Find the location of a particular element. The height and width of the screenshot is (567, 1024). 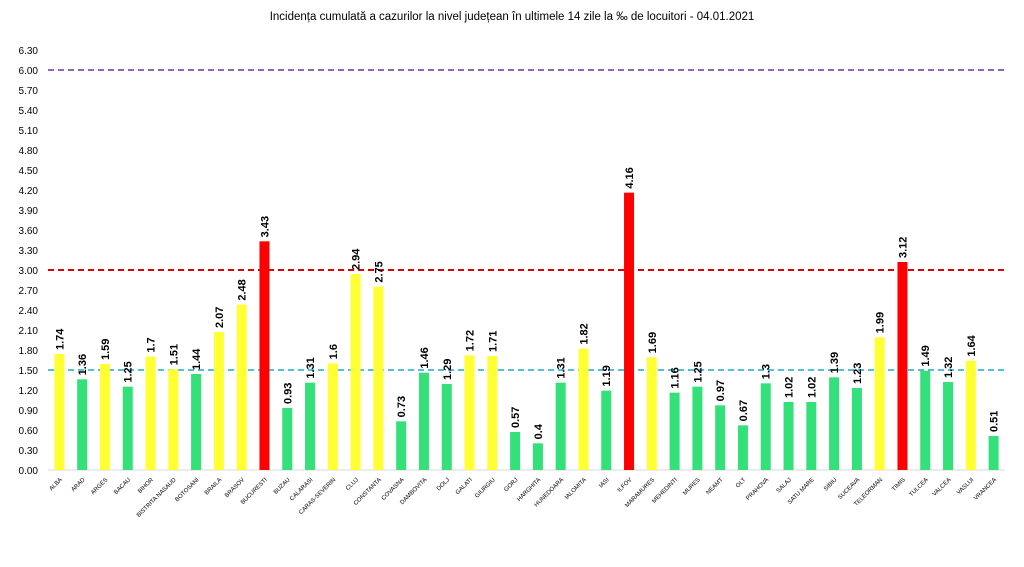

y-tick-label: 3.30 is located at coordinates (29, 251).